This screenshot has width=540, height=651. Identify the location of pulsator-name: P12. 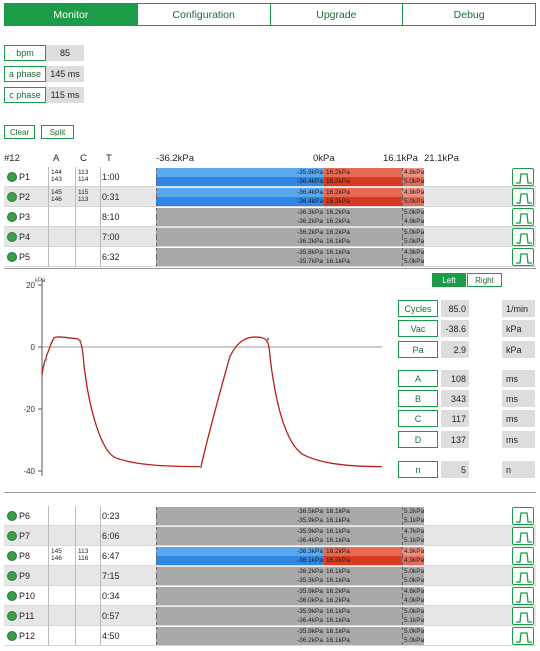
(27, 636).